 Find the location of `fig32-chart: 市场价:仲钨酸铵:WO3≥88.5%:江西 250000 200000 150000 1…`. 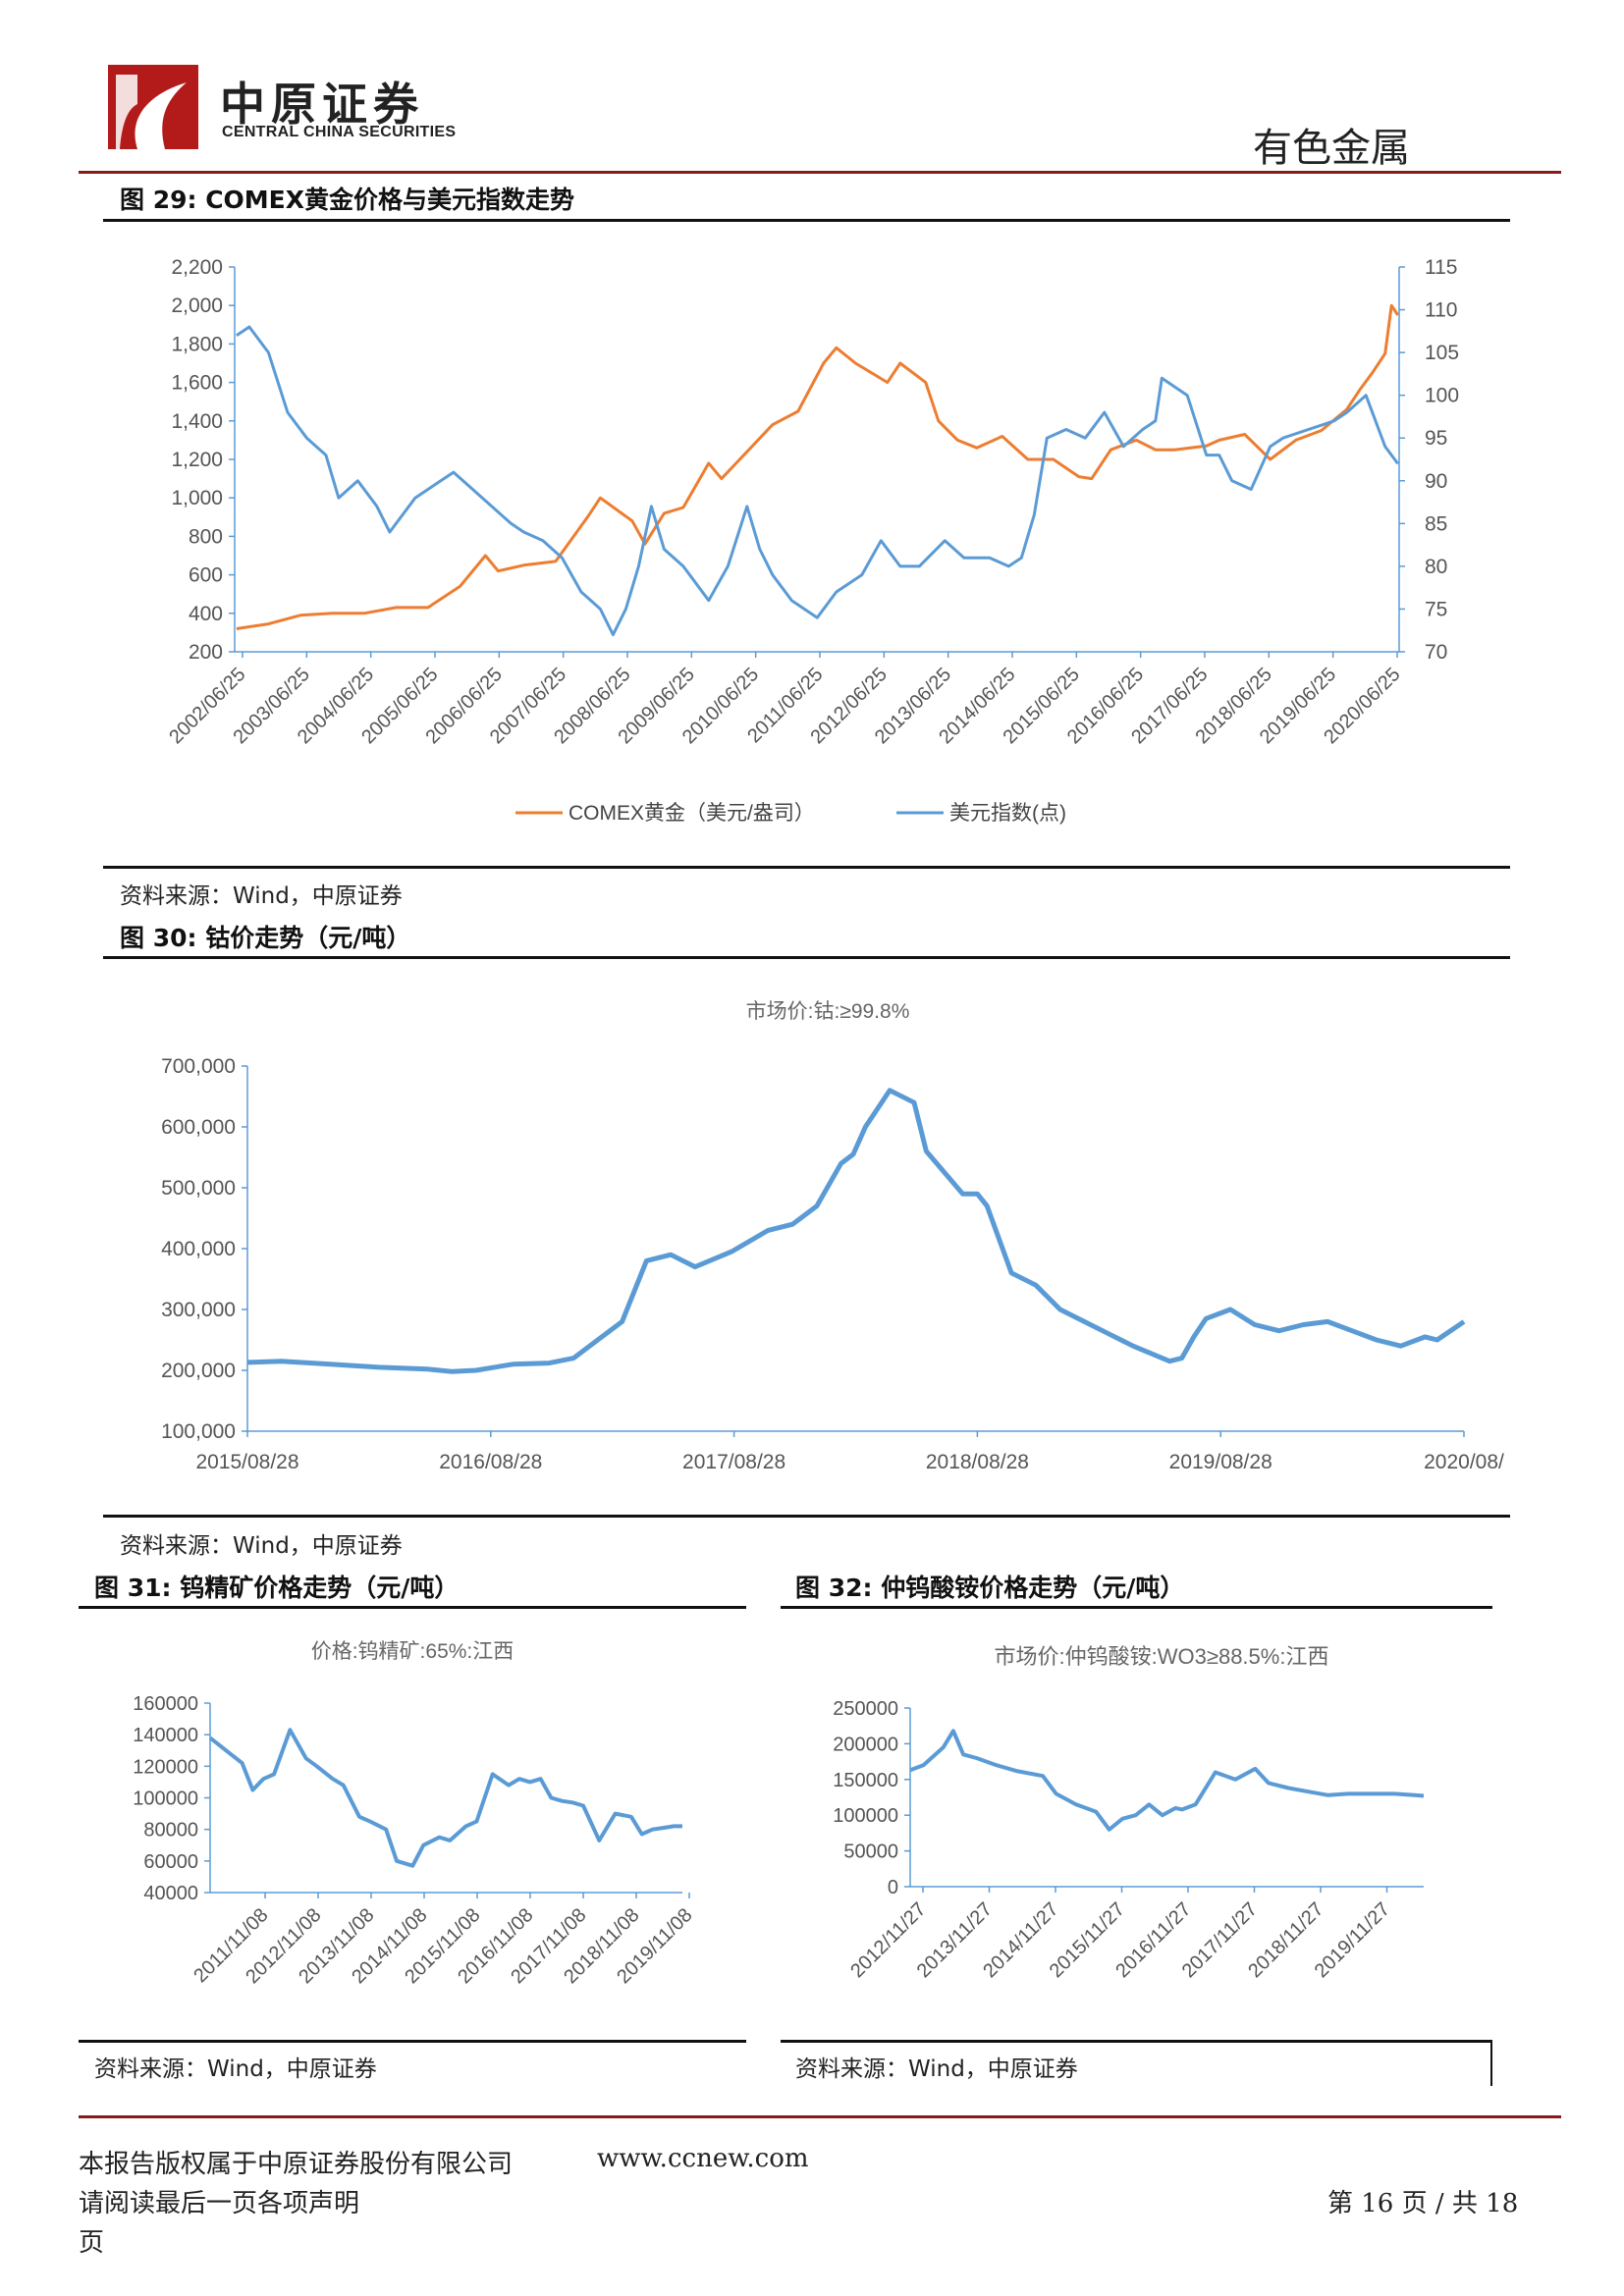

fig32-chart: 市场价:仲钨酸铵:WO3≥88.5%:江西 250000 200000 150000 1… is located at coordinates (1129, 1813).